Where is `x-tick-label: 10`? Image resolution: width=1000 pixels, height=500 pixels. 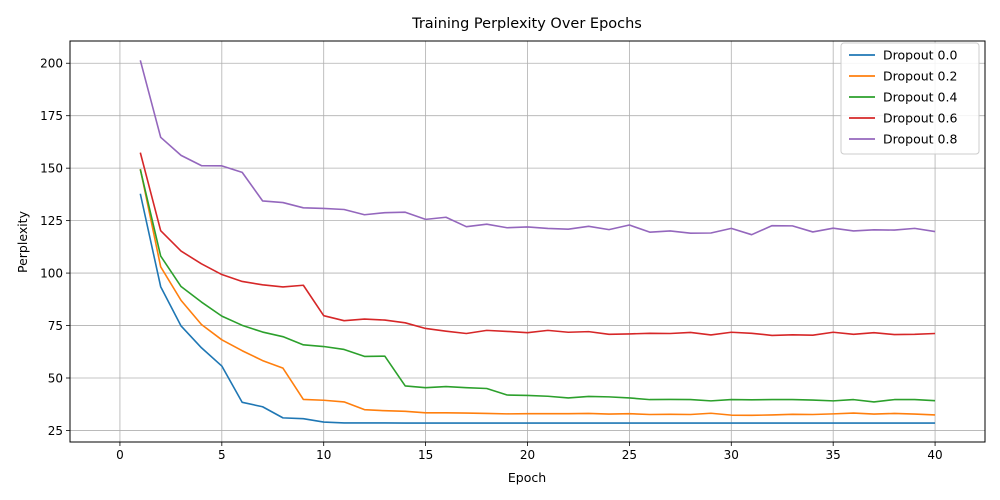
x-tick-label: 10 is located at coordinates (323, 455).